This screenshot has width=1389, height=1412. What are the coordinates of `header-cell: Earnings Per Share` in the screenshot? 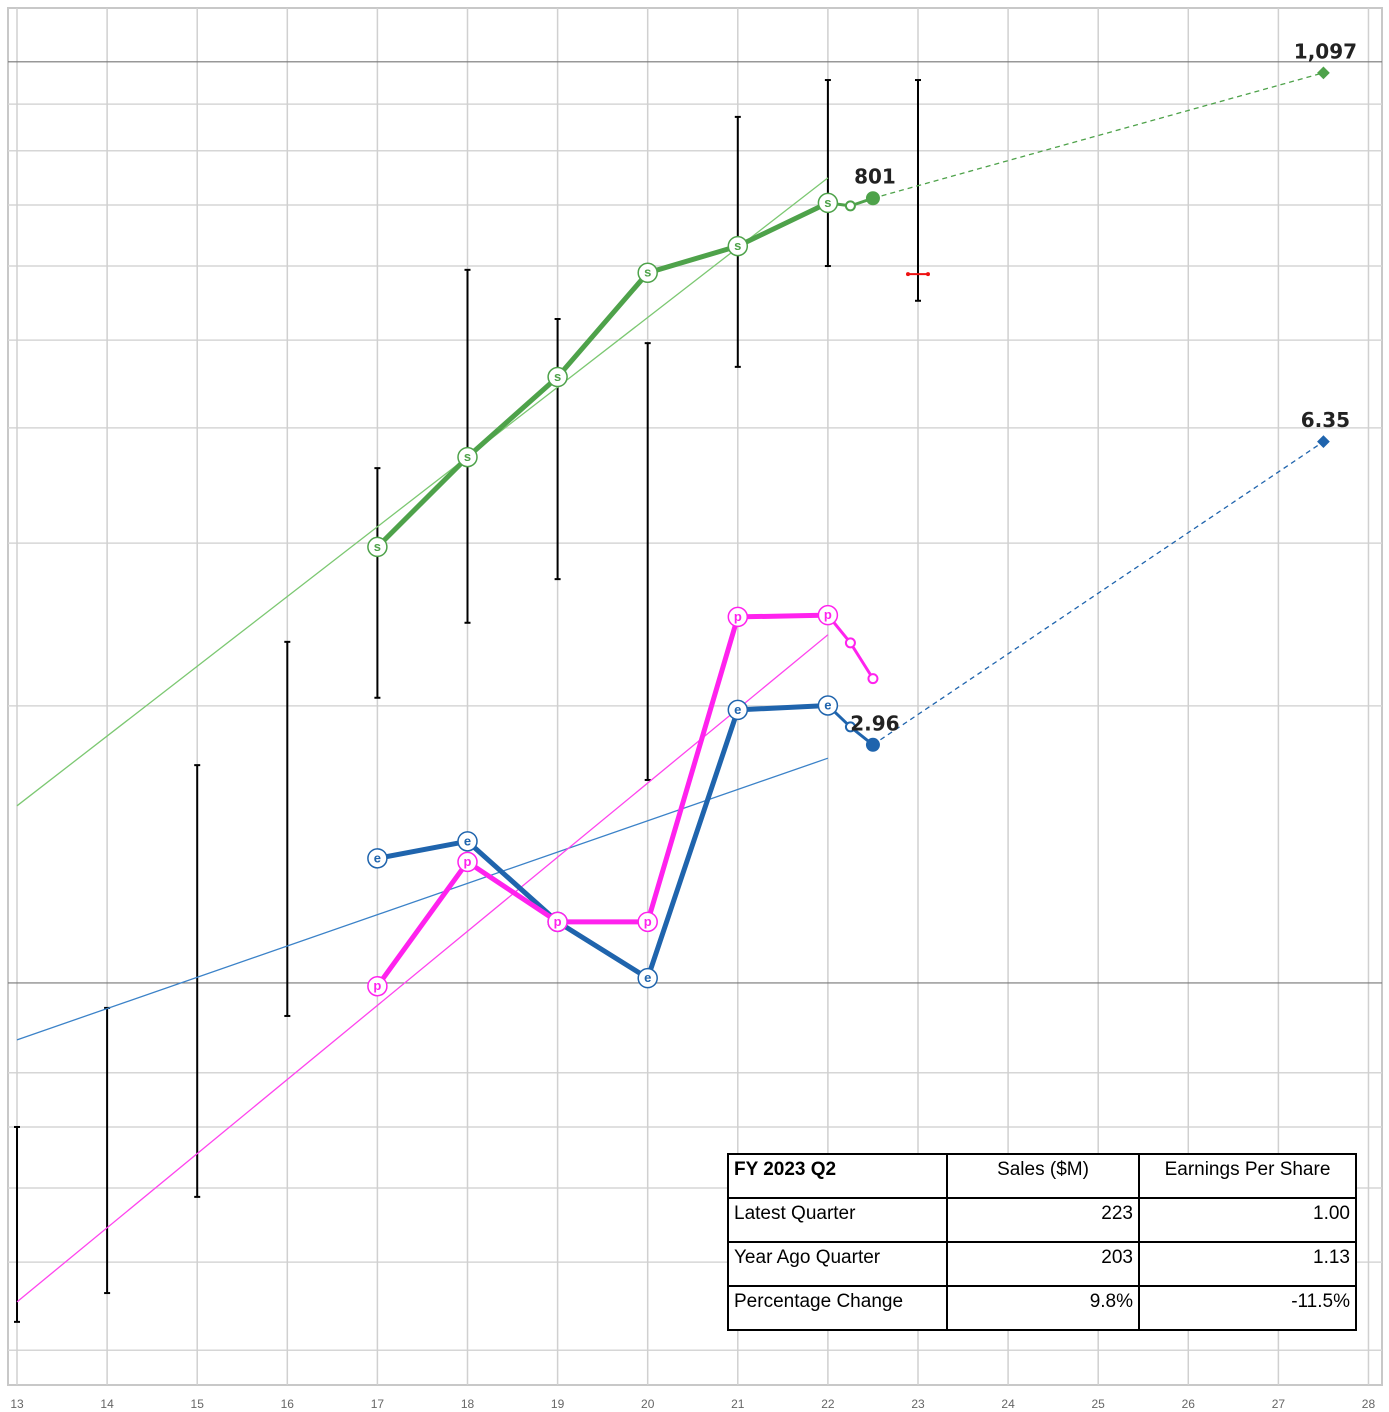 It's located at (1247, 1176).